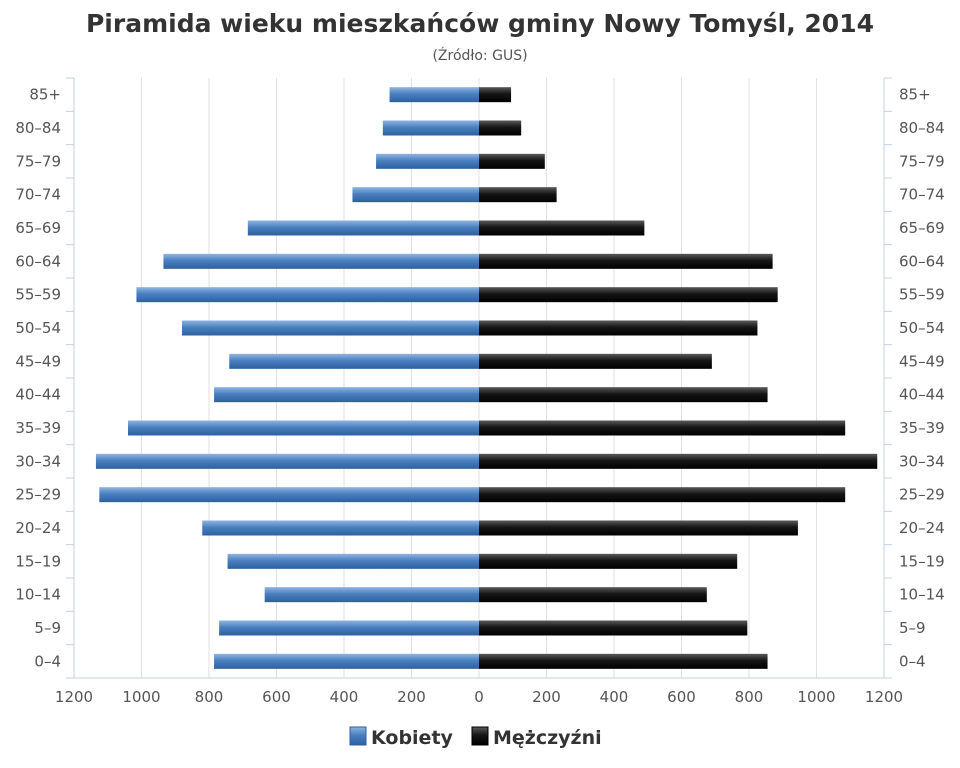 The image size is (960, 768). What do you see at coordinates (38, 461) in the screenshot?
I see `category-label-left: 30–34` at bounding box center [38, 461].